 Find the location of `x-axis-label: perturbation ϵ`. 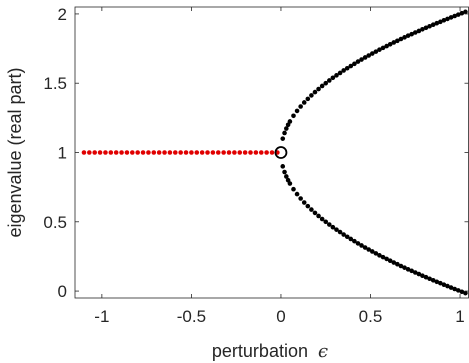

x-axis-label: perturbation ϵ is located at coordinates (270, 351).